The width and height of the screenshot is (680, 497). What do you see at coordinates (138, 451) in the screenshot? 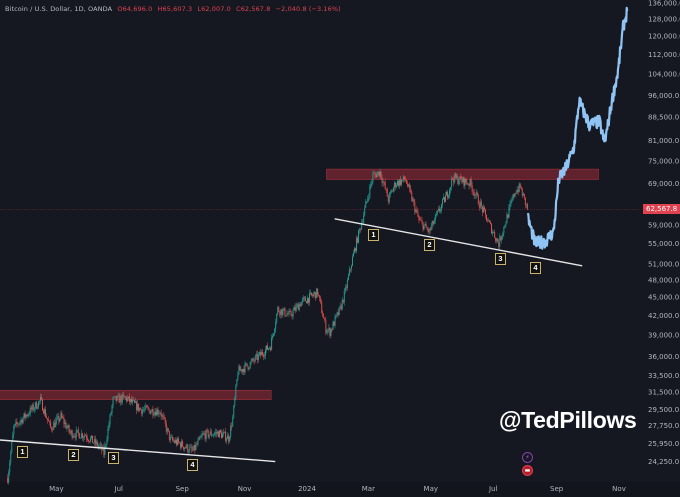
I see `support-trendline` at bounding box center [138, 451].